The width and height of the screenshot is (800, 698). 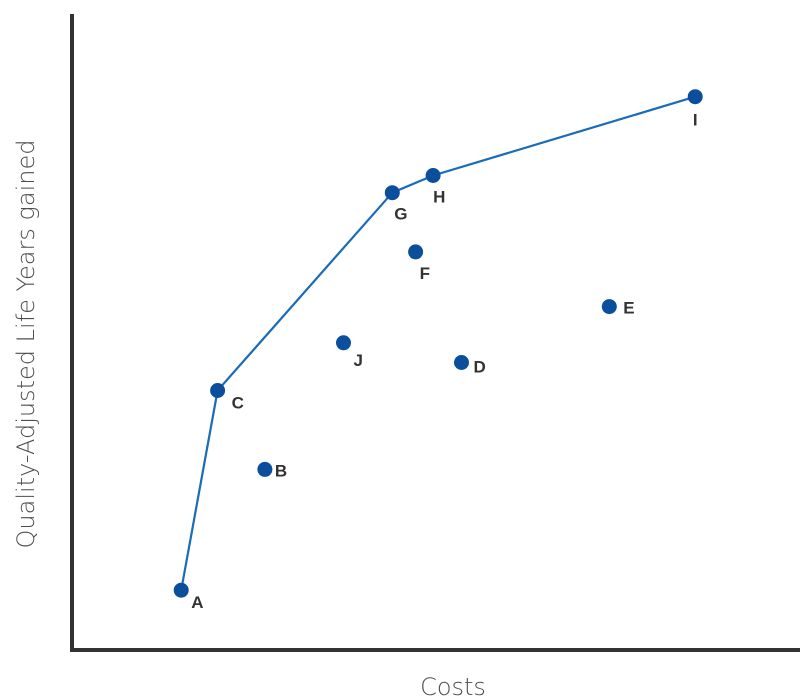 What do you see at coordinates (628, 308) in the screenshot?
I see `point-label-e: E` at bounding box center [628, 308].